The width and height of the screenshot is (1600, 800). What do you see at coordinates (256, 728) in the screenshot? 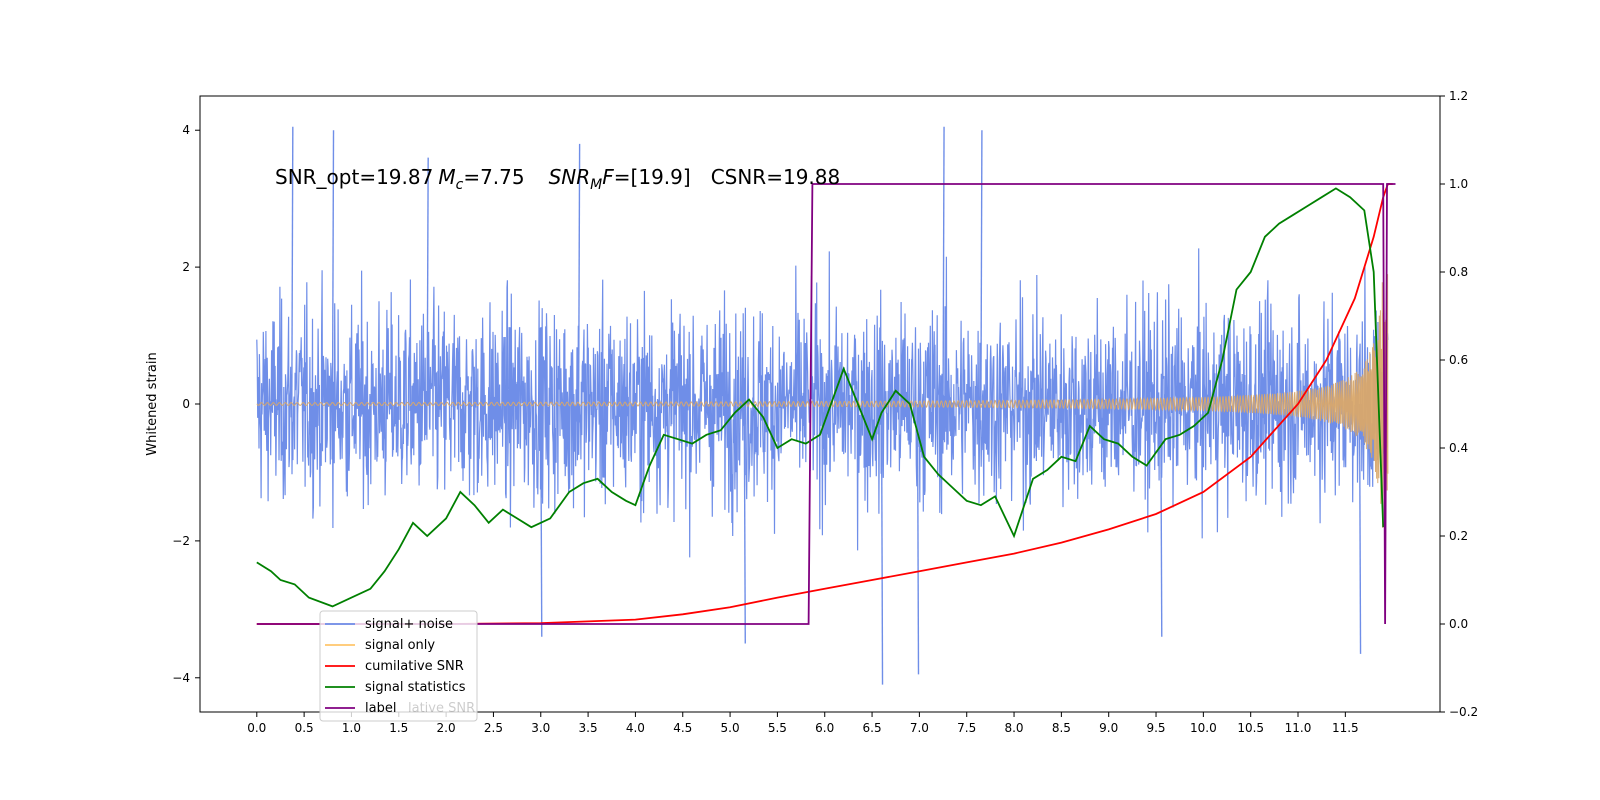
I see `x-tick-label: 0.0` at bounding box center [256, 728].